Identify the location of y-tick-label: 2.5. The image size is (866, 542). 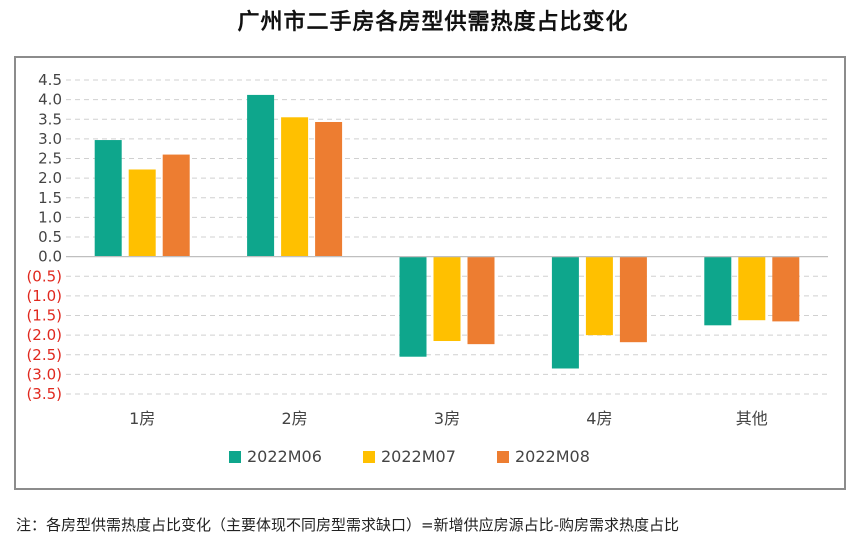
(50, 159).